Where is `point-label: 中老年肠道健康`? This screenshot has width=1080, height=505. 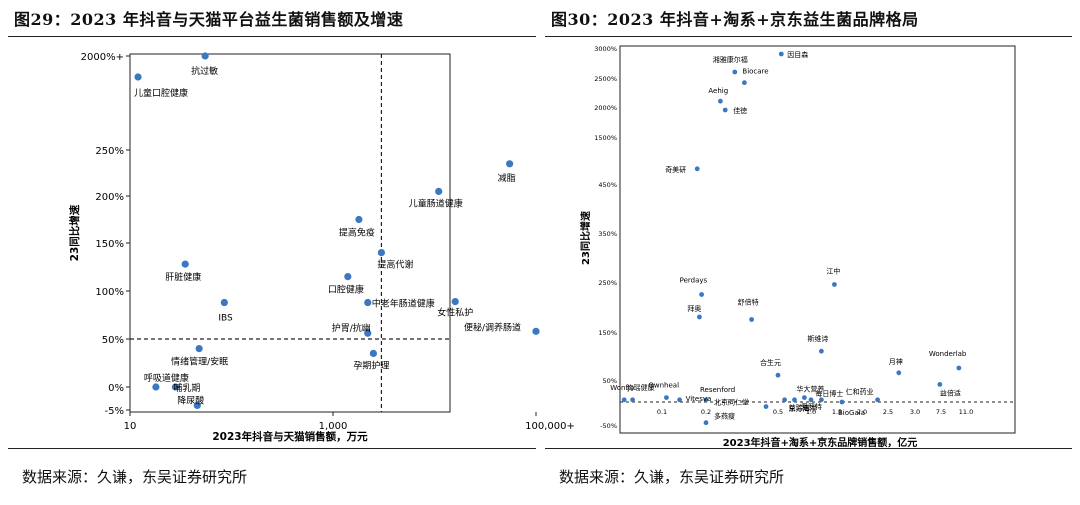
point-label: 中老年肠道健康 is located at coordinates (403, 304).